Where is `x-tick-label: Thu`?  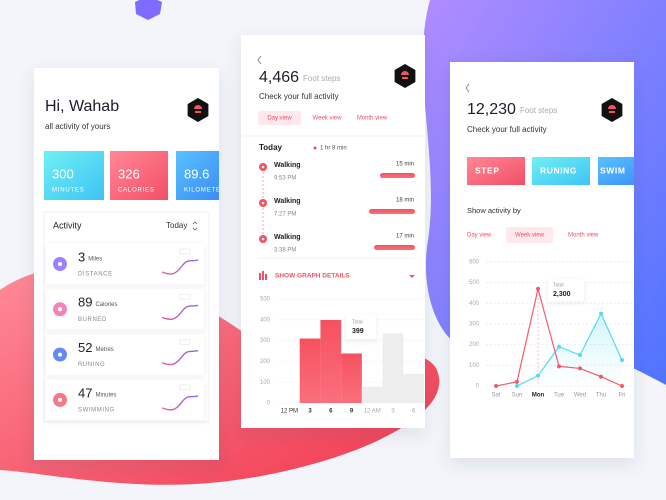 x-tick-label: Thu is located at coordinates (601, 396).